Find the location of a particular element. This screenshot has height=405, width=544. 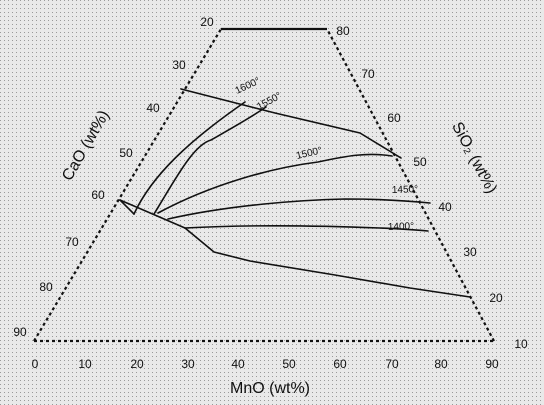

isotherm-label-1450: 1450° is located at coordinates (405, 190).